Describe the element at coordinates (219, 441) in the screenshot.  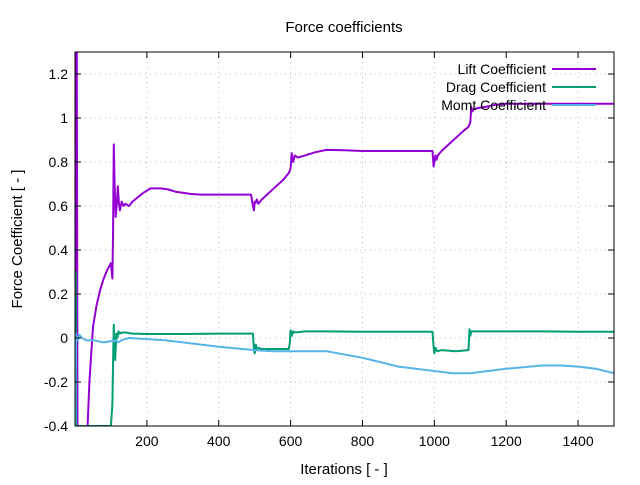
I see `x-tick-label: 400` at that location.